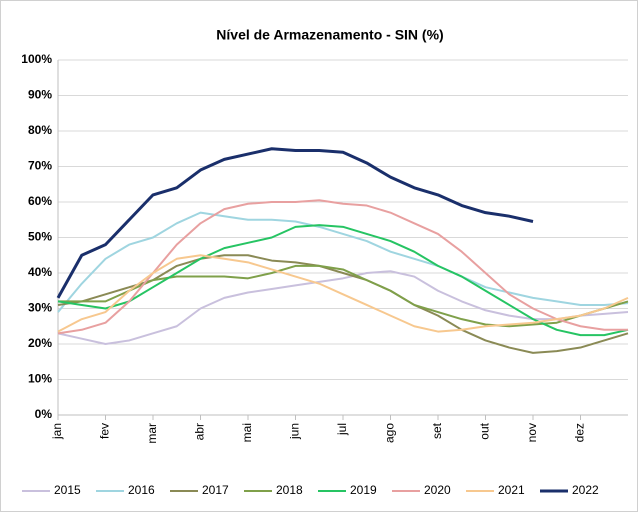 The width and height of the screenshot is (638, 512). What do you see at coordinates (295, 431) in the screenshot?
I see `x-tick-label: jun` at bounding box center [295, 431].